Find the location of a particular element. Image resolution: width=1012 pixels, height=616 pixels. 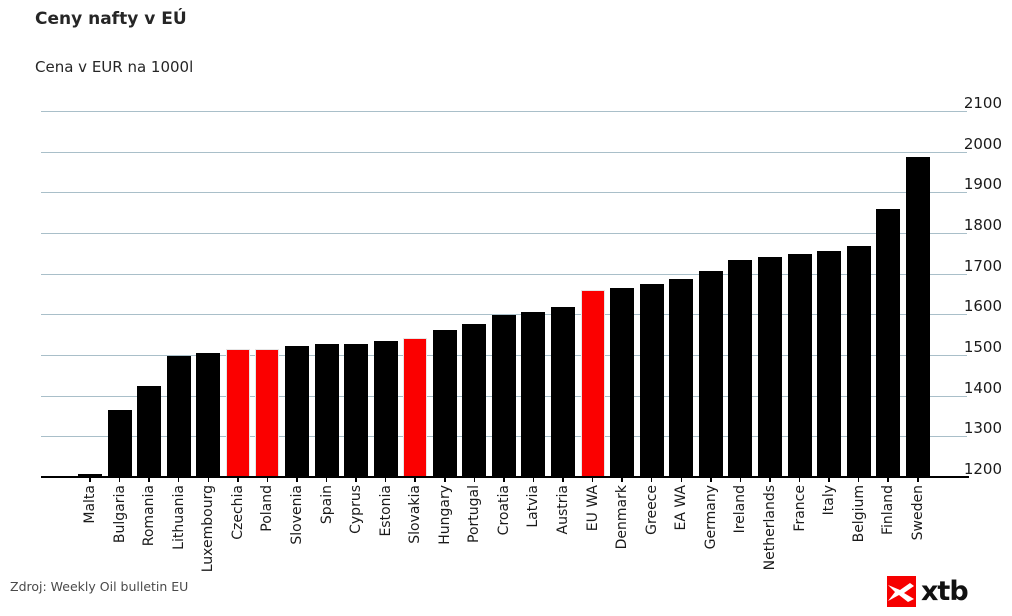

x-cell-slovenia: Slovenia is located at coordinates (297, 524).